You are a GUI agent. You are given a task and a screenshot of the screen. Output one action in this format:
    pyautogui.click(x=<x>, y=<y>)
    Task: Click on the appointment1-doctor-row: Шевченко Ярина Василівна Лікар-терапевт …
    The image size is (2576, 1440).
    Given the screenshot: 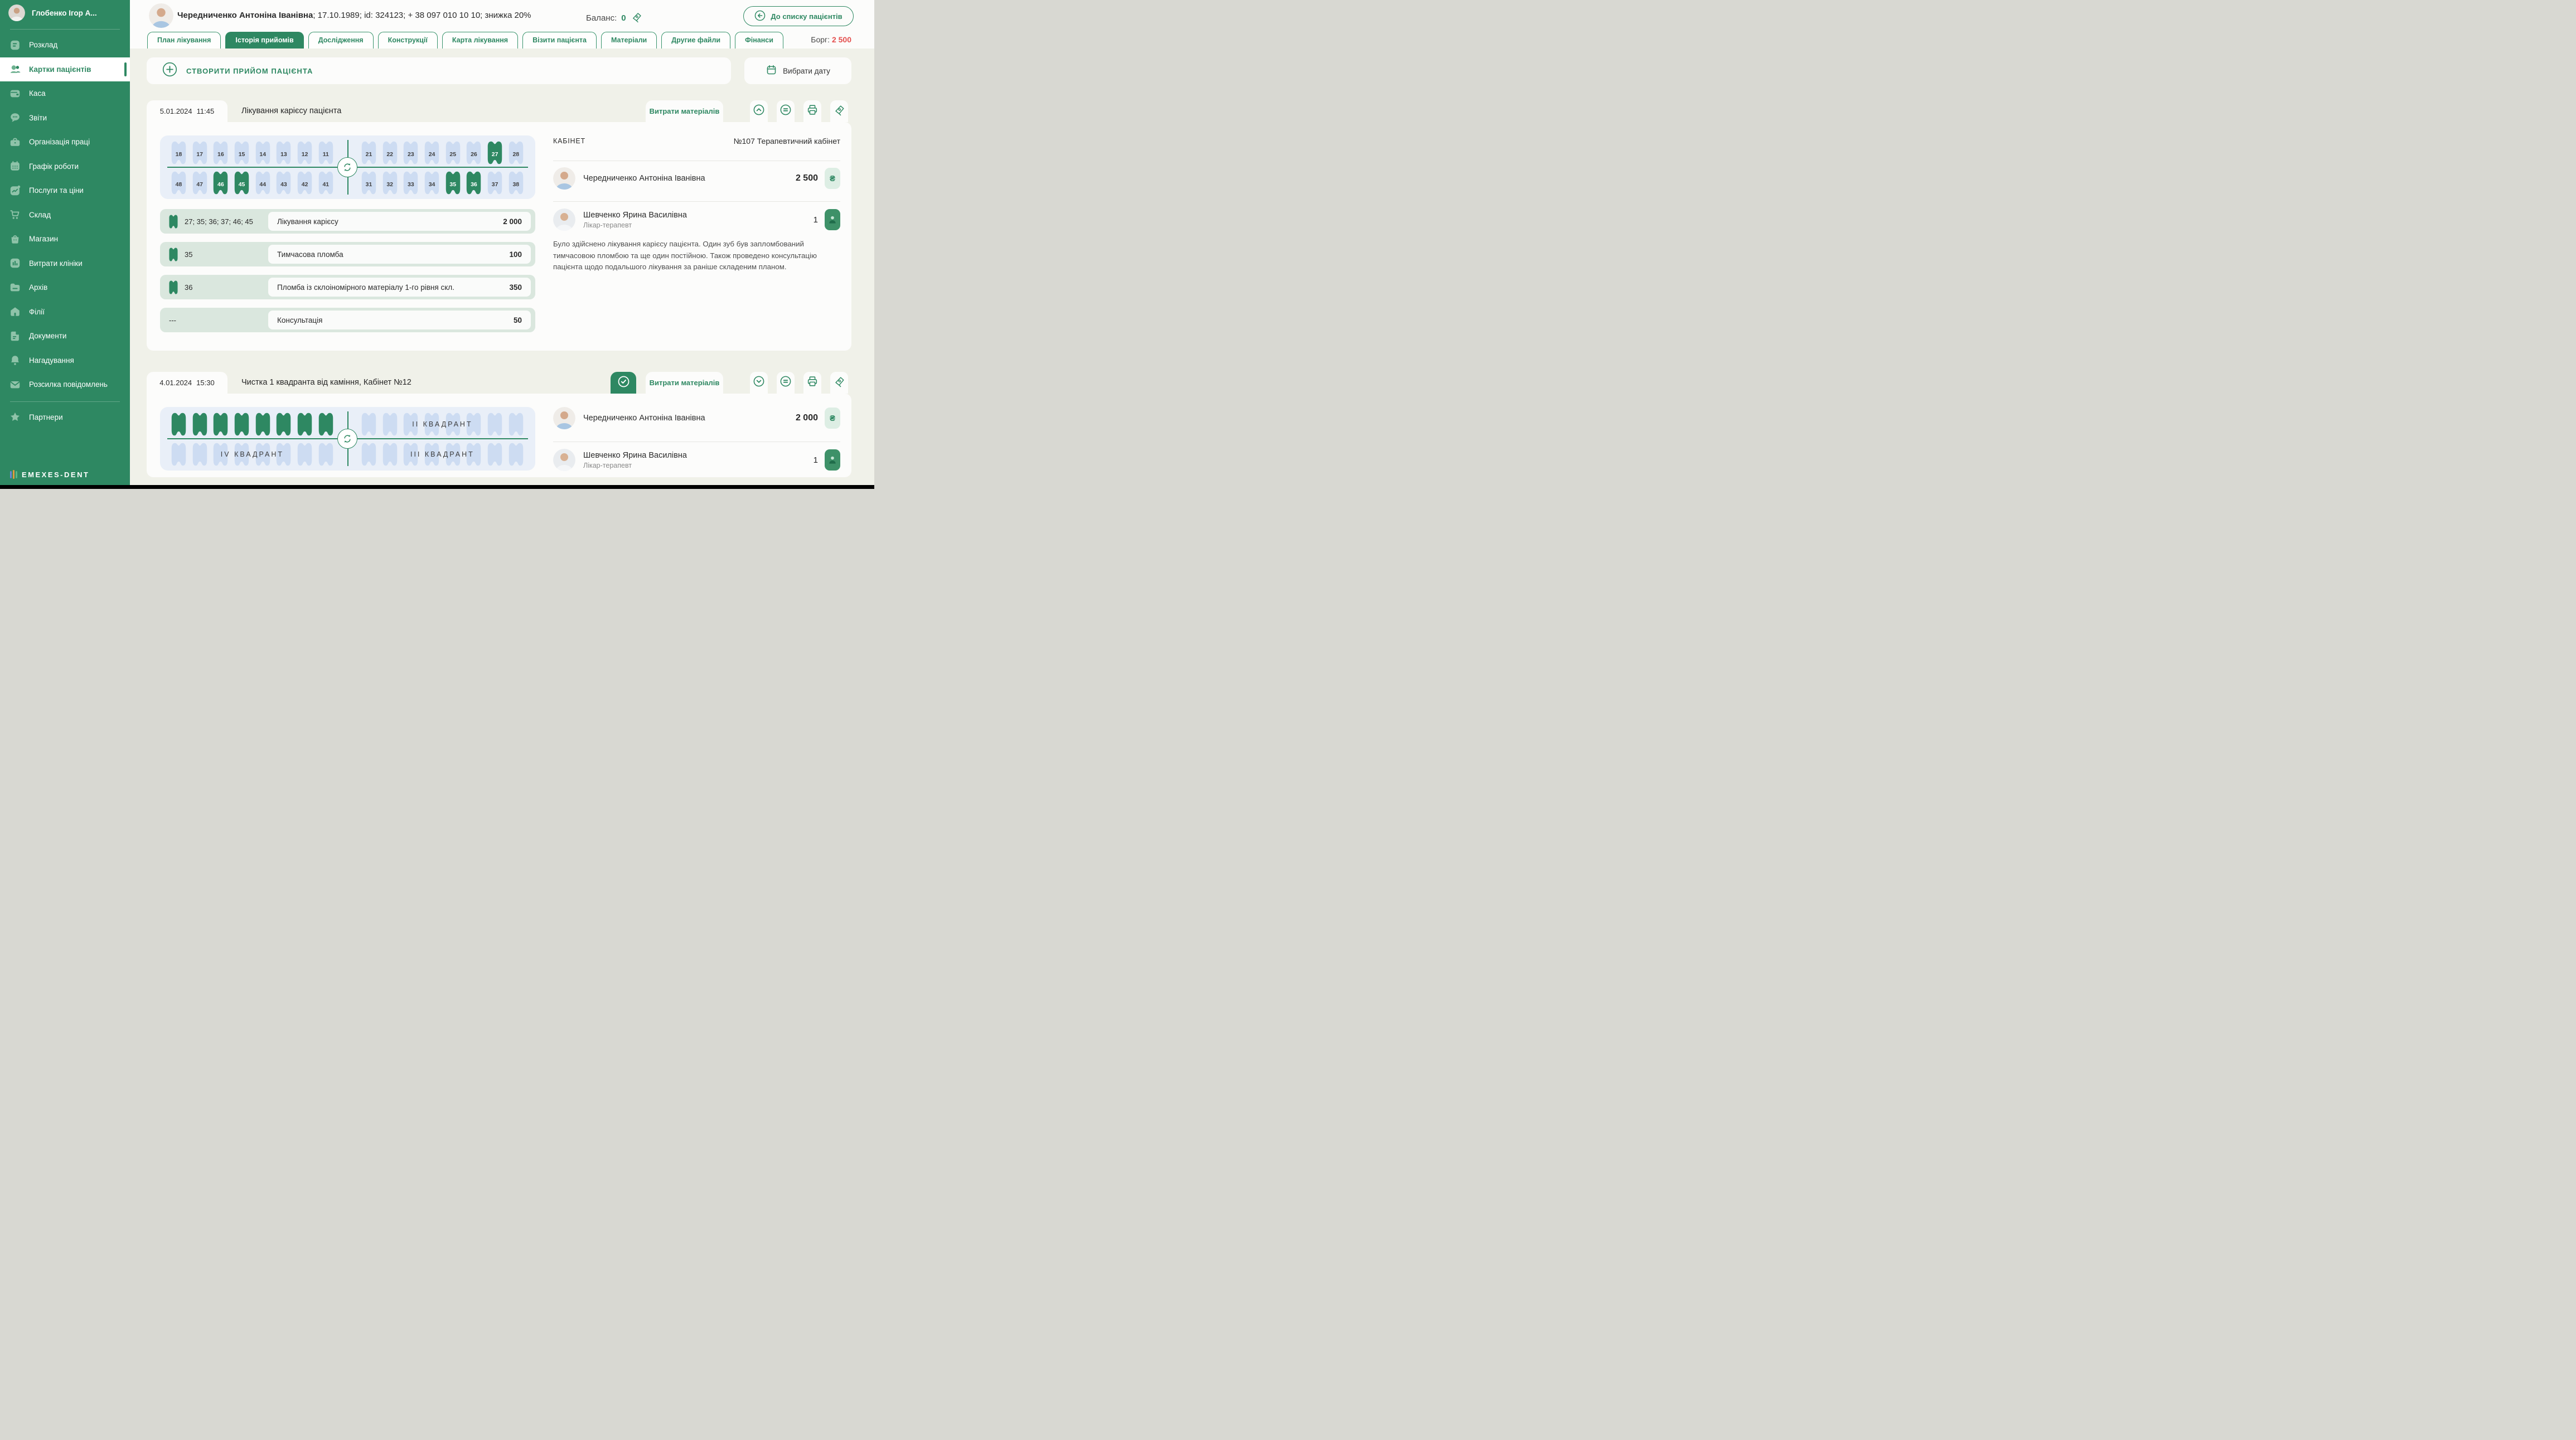 What is the action you would take?
    pyautogui.click(x=697, y=219)
    